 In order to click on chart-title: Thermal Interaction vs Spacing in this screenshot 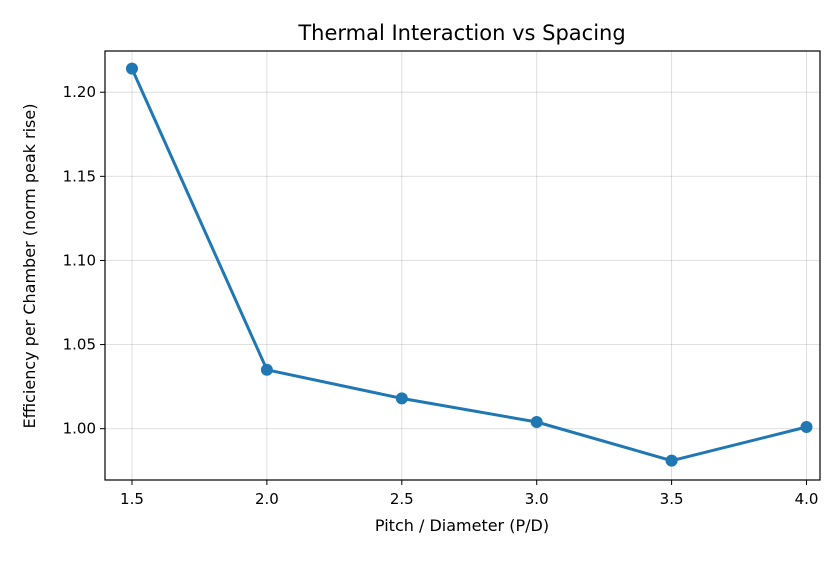, I will do `click(461, 33)`.